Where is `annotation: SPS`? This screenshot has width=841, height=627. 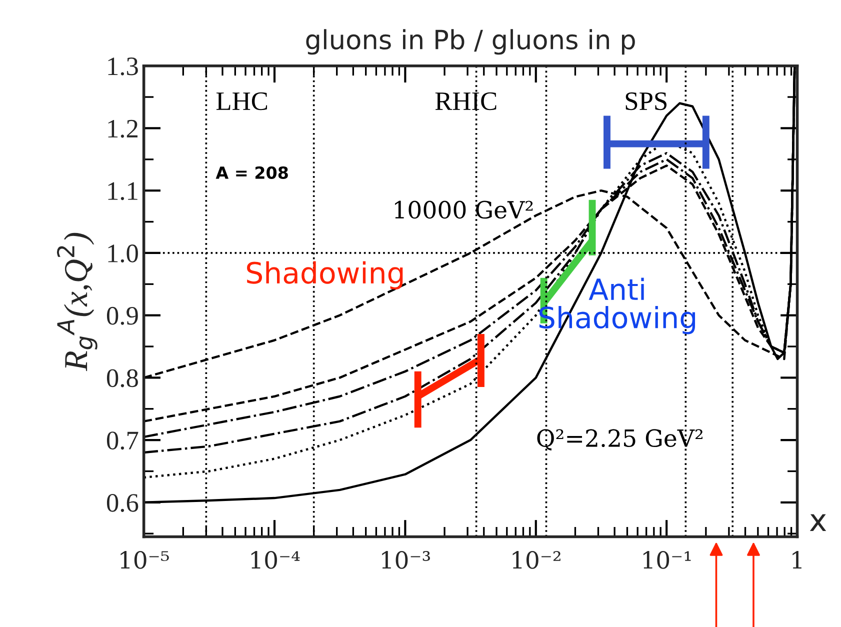
annotation: SPS is located at coordinates (646, 101).